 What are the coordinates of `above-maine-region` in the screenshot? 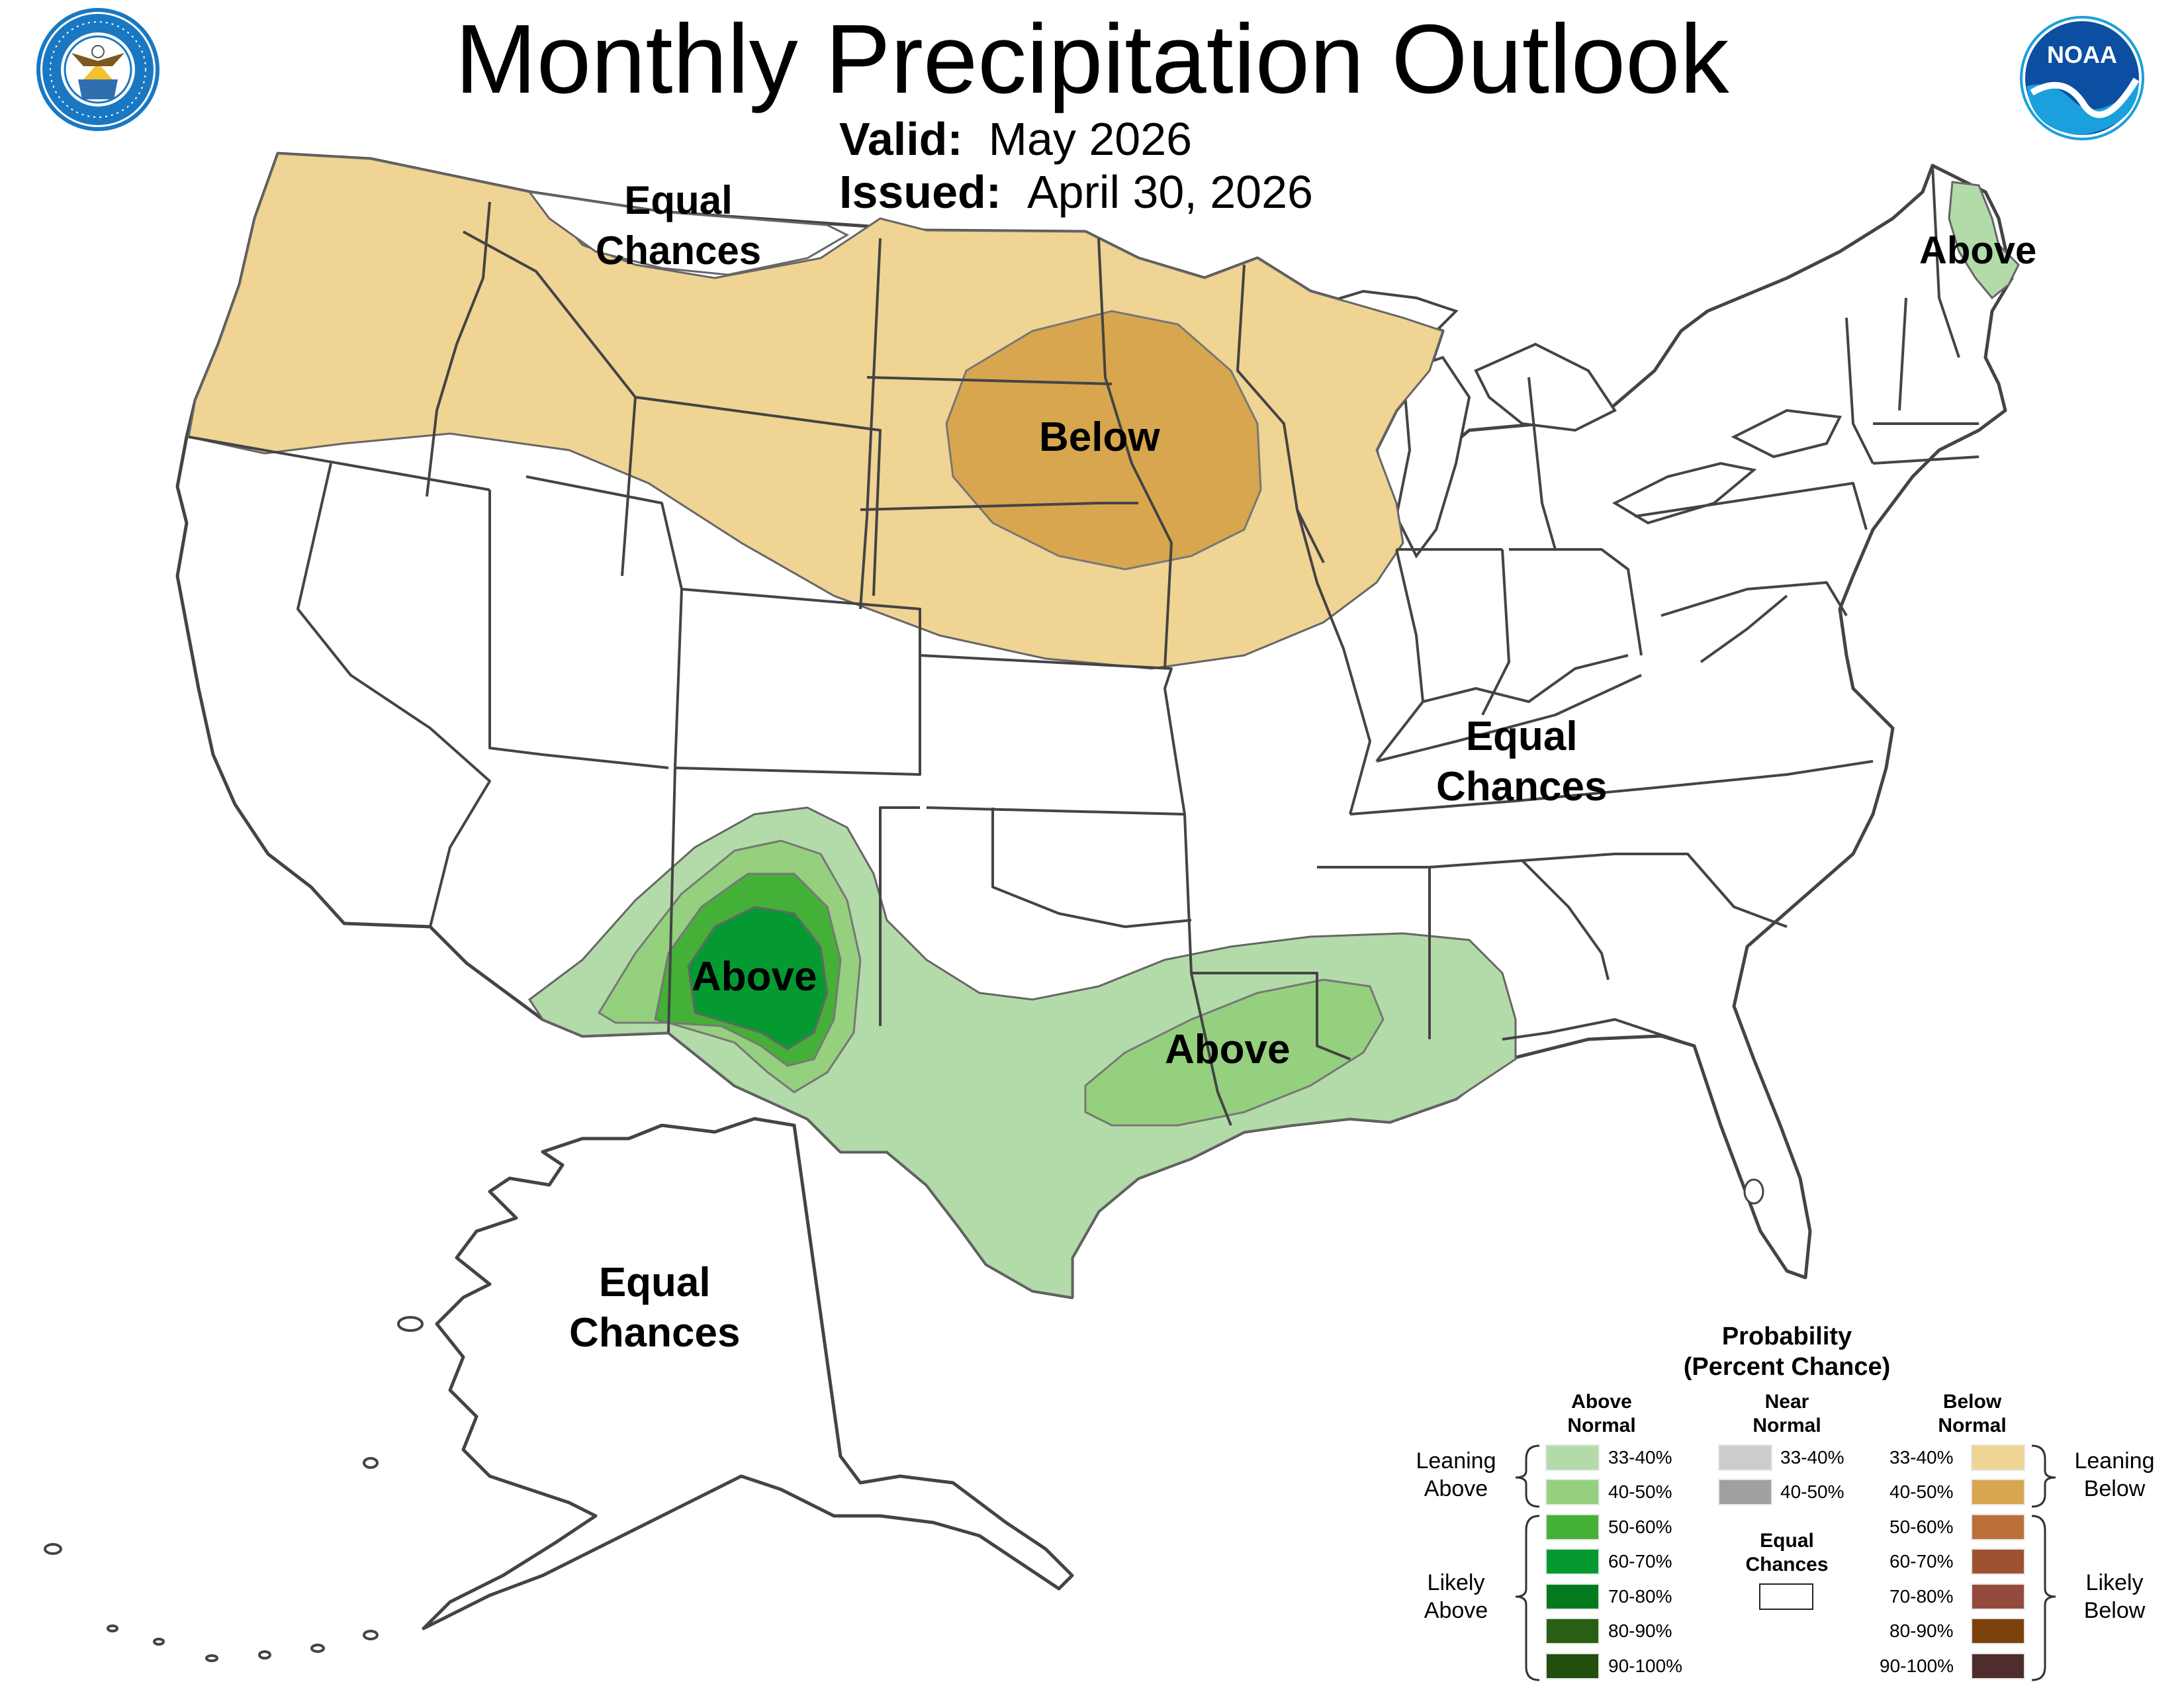 It's located at (1984, 240).